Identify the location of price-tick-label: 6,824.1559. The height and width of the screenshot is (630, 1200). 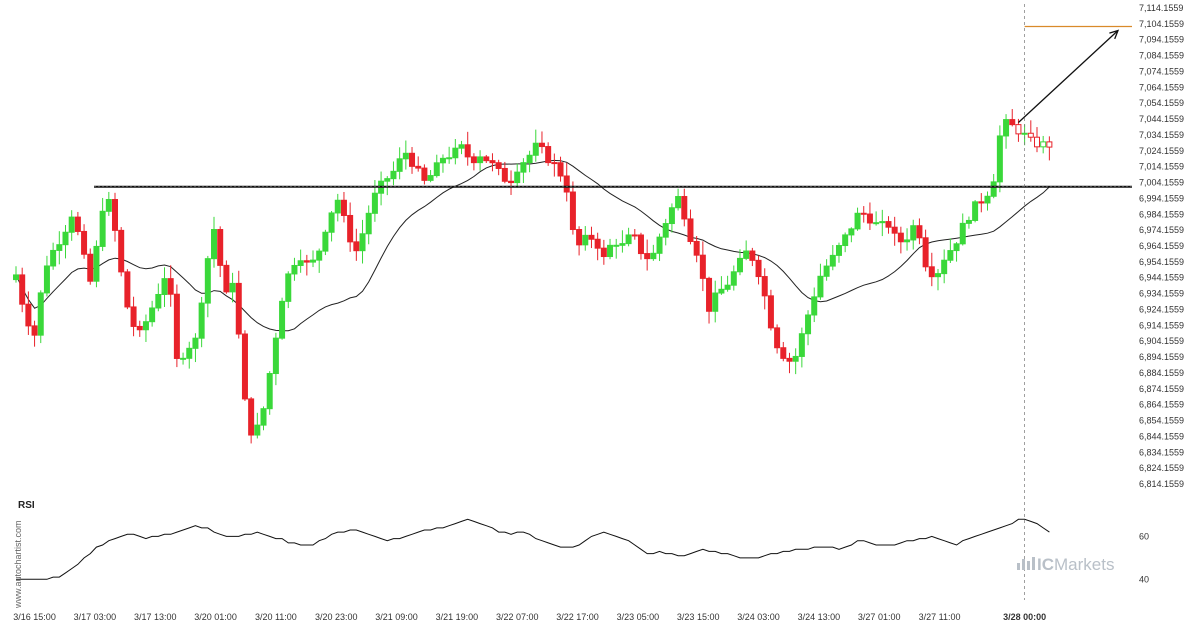
(1161, 468).